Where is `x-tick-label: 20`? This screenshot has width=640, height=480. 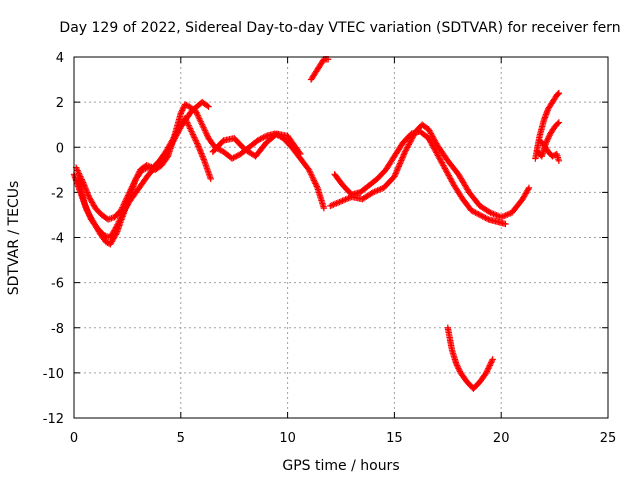 x-tick-label: 20 is located at coordinates (501, 438).